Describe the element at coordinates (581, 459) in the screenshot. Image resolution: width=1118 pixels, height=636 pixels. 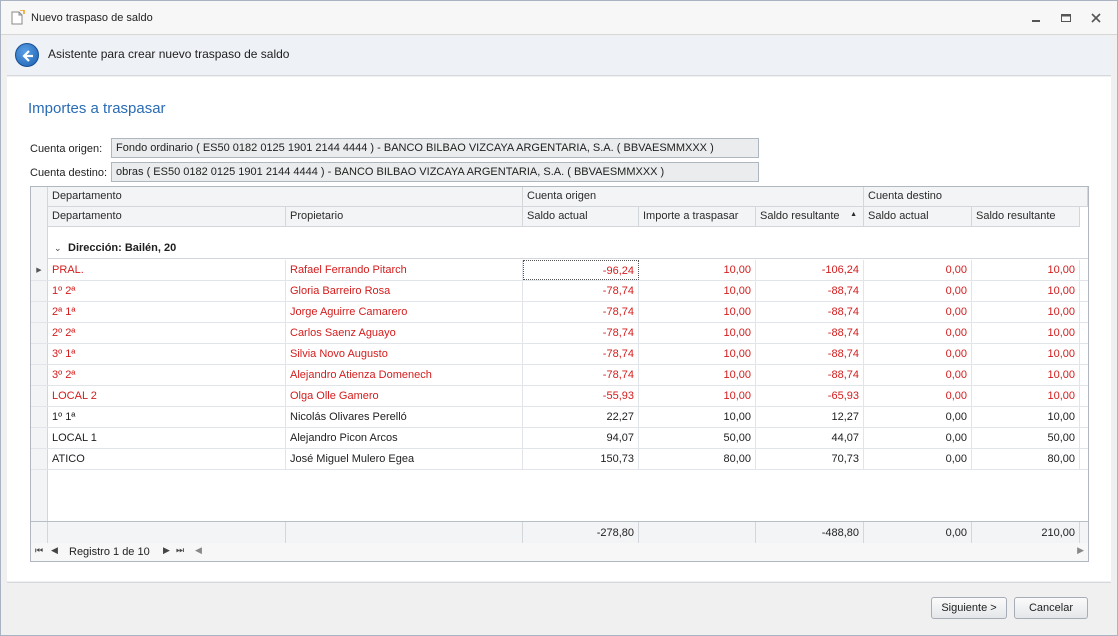
I see `cell-saldo-actual: 150,73` at that location.